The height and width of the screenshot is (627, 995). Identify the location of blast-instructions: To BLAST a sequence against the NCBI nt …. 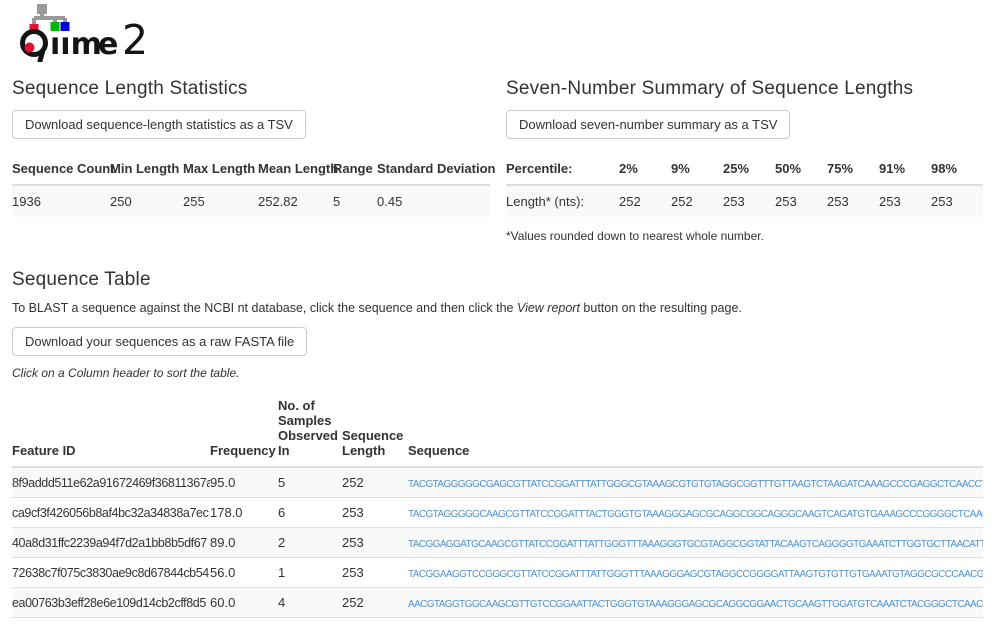
(497, 308).